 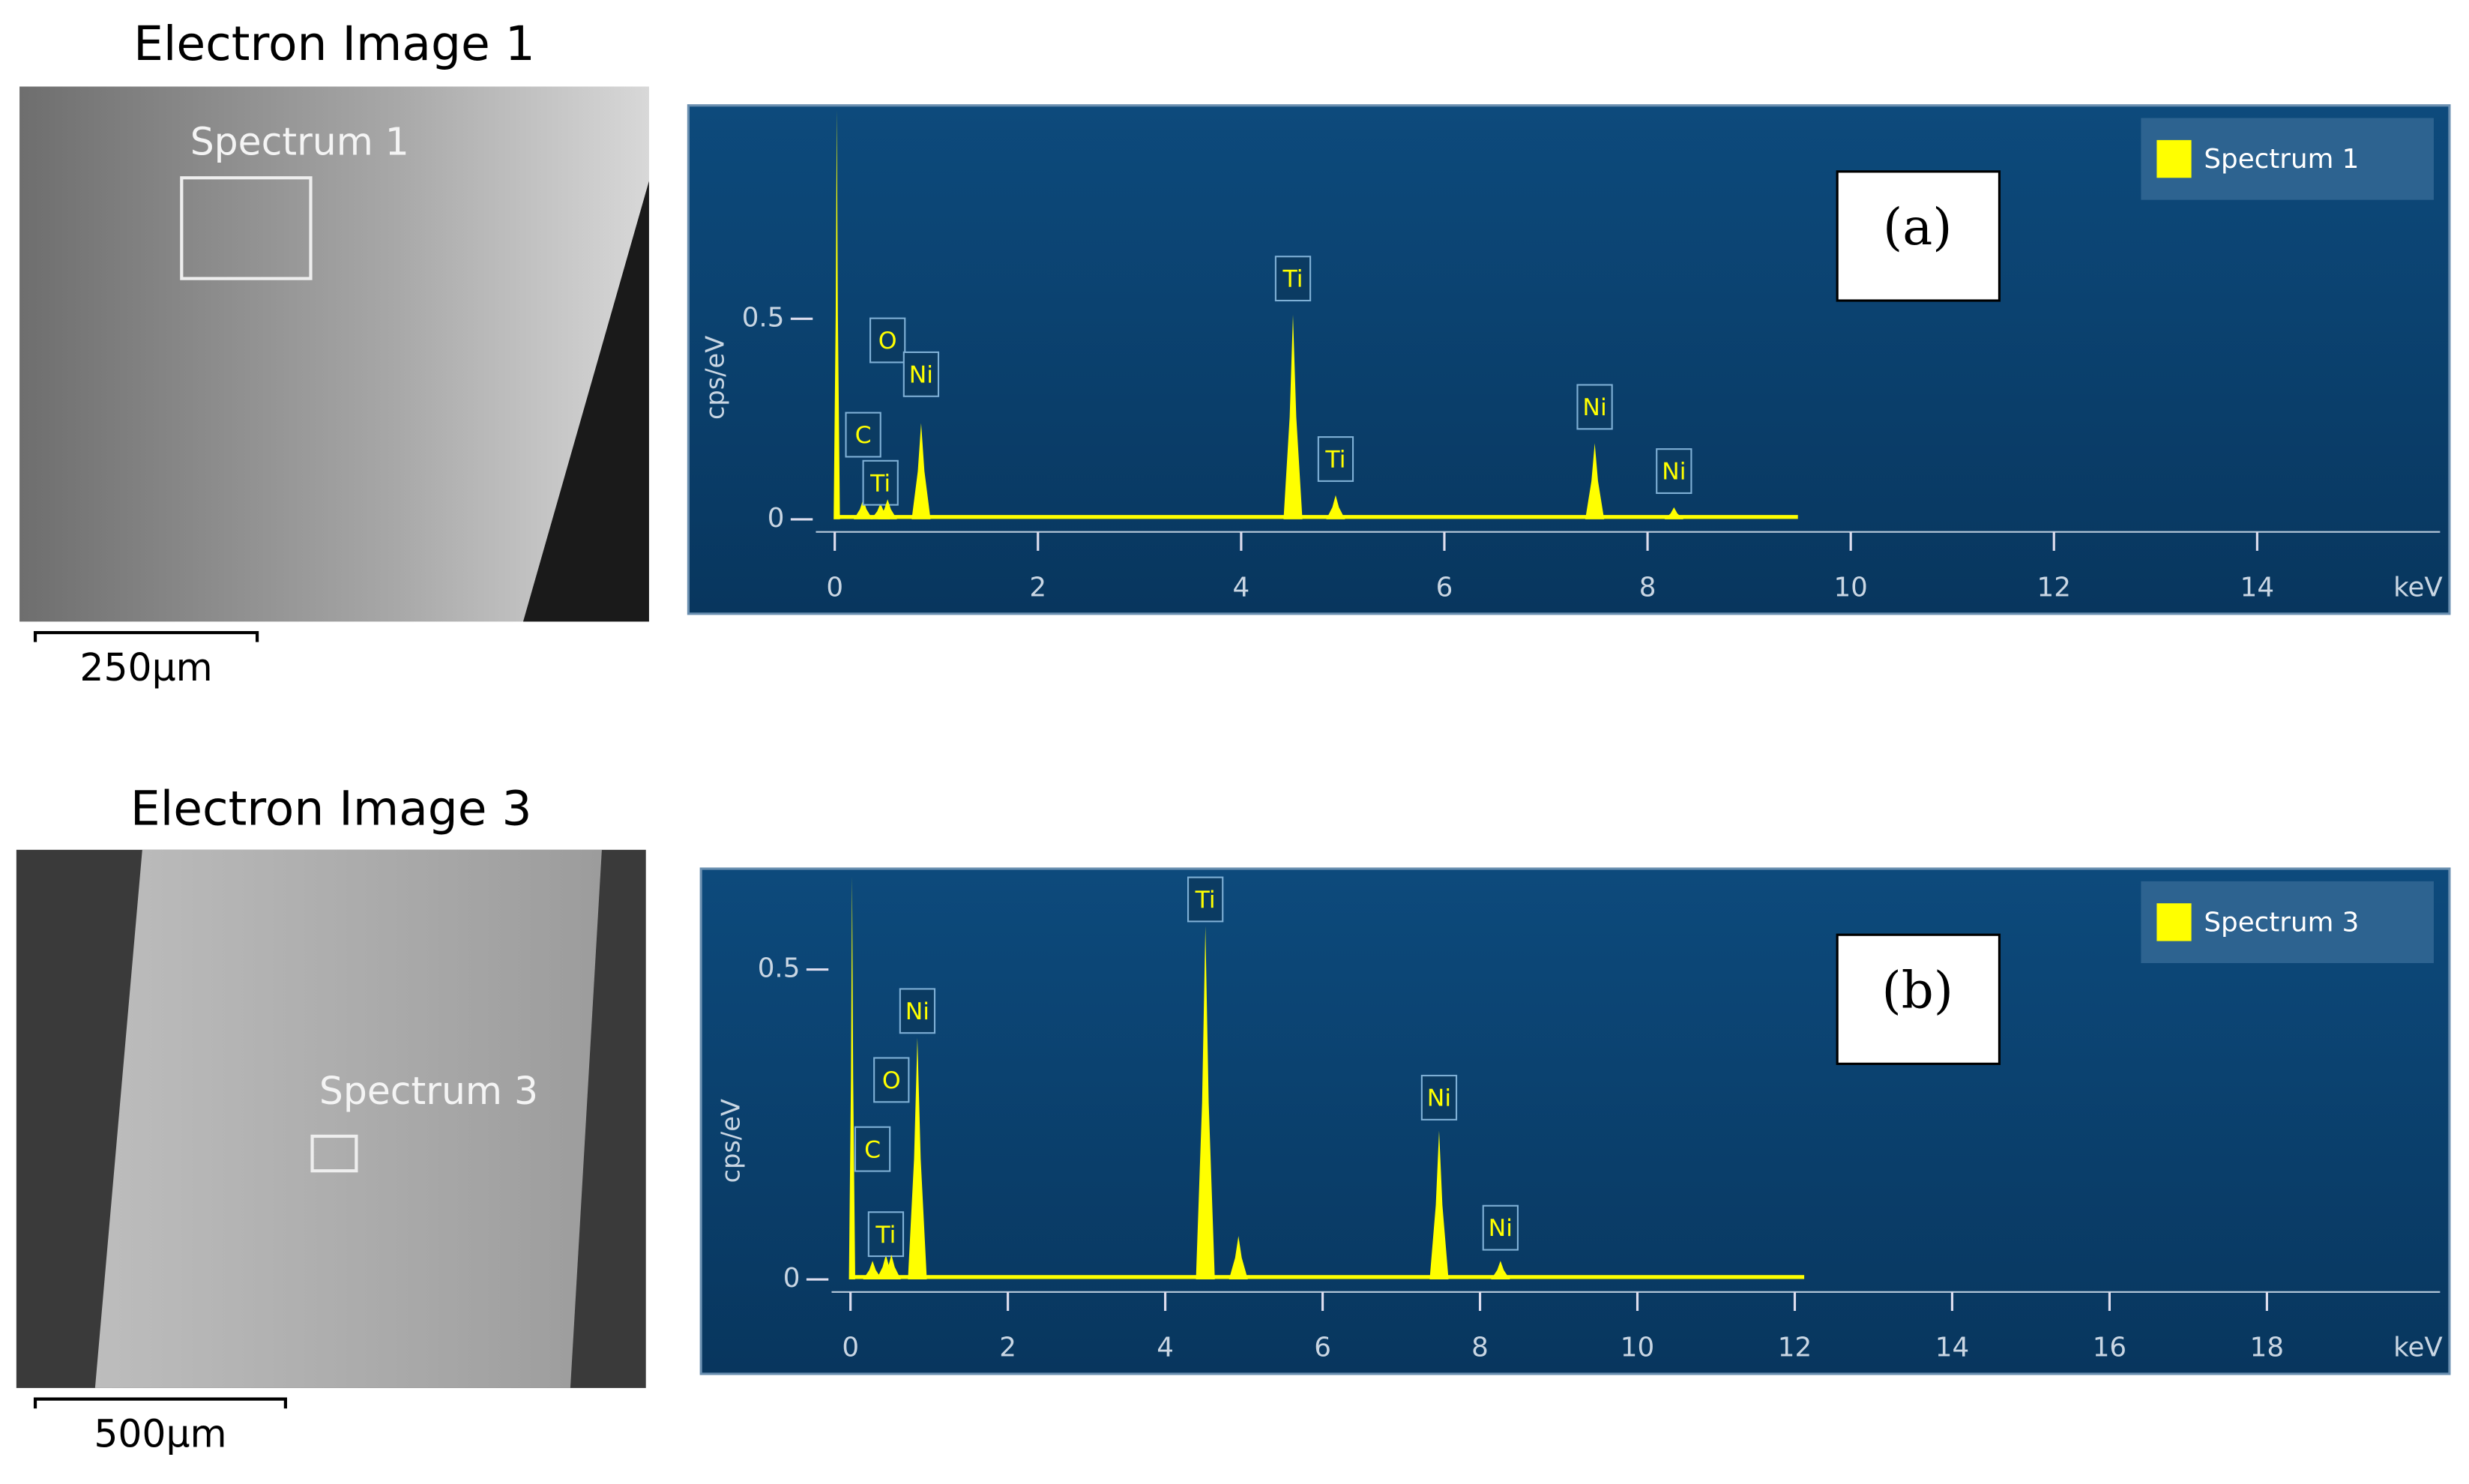 I want to click on roi-label: Spectrum 3, so click(x=428, y=1091).